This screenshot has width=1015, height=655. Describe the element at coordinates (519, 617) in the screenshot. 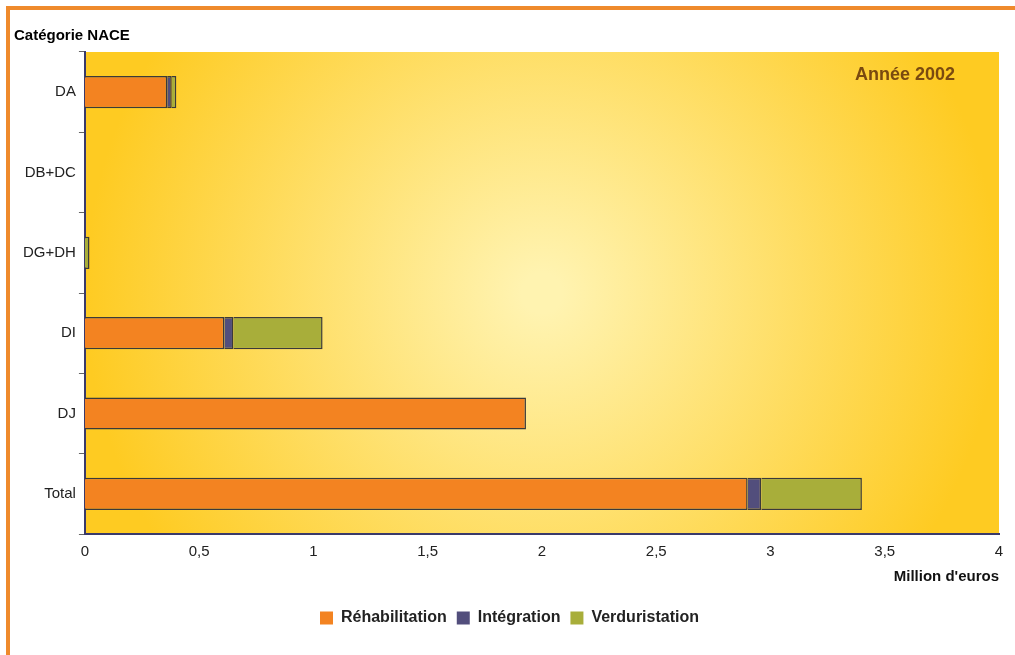

I see `legend-label: Intégration` at that location.